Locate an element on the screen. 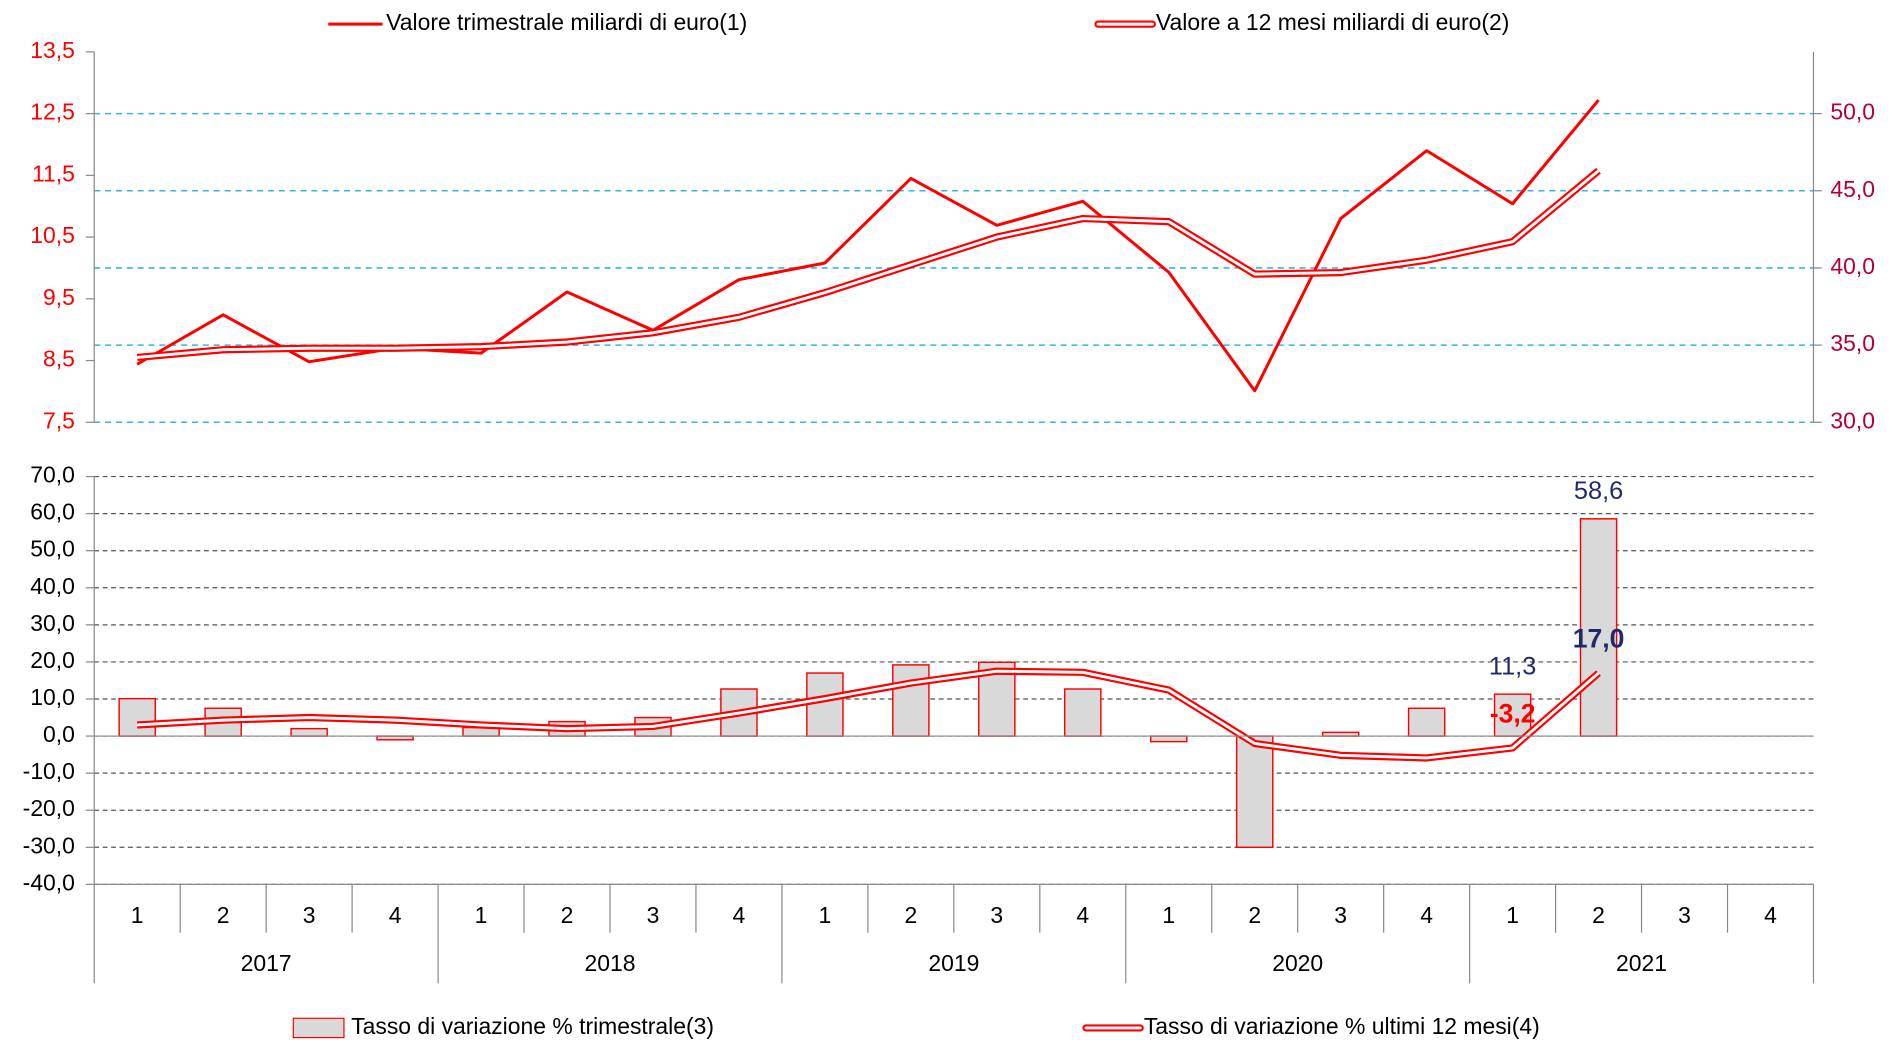 Image resolution: width=1892 pixels, height=1040 pixels. legend-label: Valore a 12 mesi miliardi di euro(2) is located at coordinates (1333, 22).